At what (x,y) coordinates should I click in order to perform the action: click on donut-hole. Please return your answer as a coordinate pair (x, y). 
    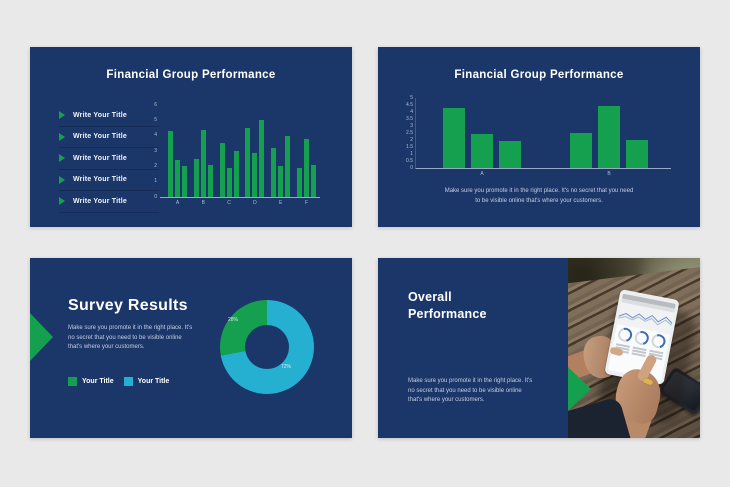
    Looking at the image, I should click on (267, 347).